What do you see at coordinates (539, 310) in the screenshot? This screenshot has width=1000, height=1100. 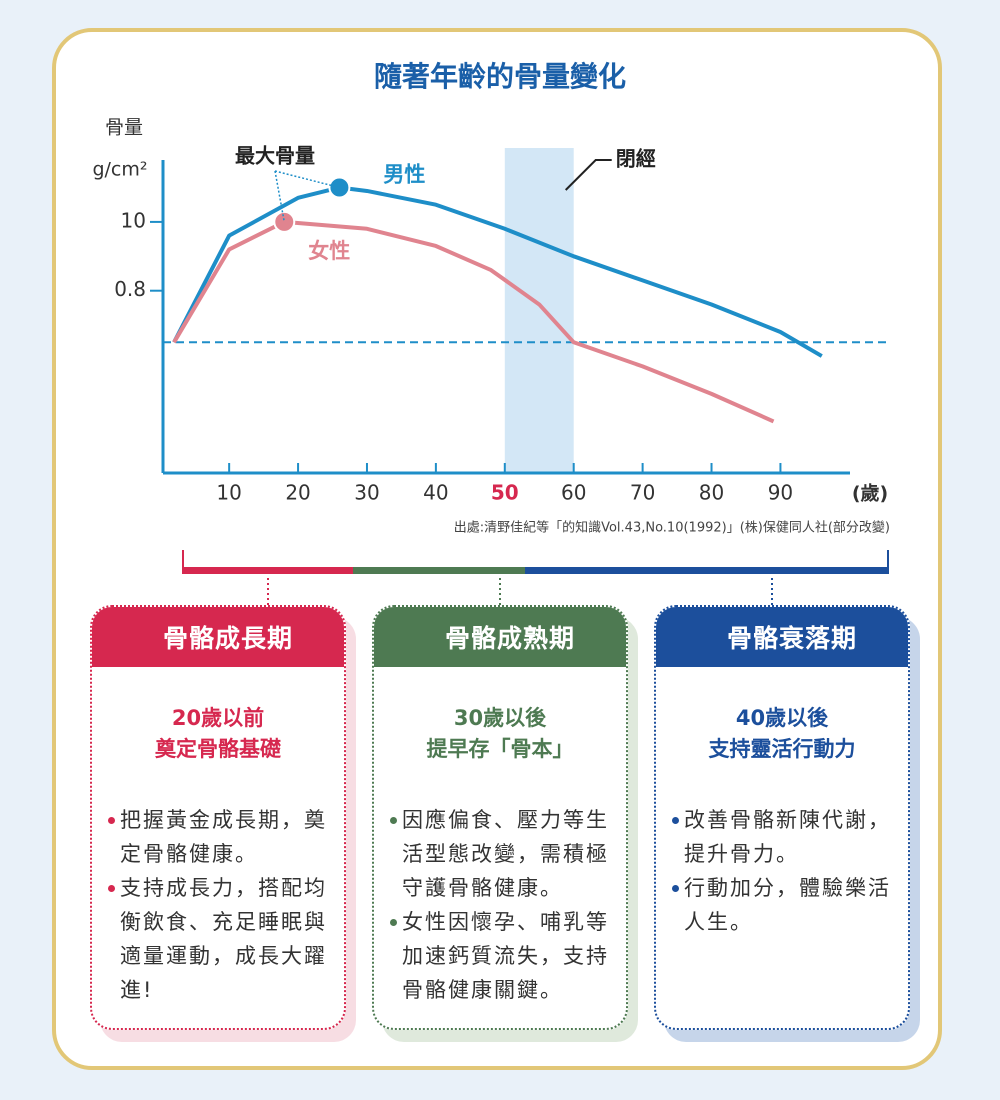 I see `menopause-band` at bounding box center [539, 310].